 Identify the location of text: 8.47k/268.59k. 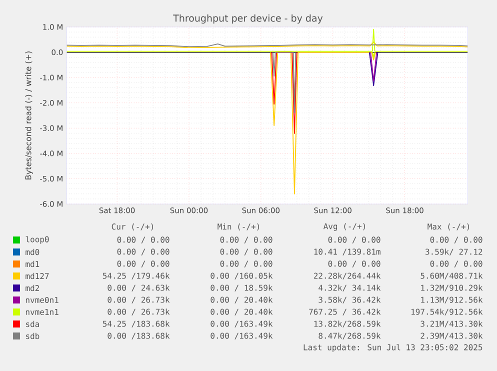
(349, 336).